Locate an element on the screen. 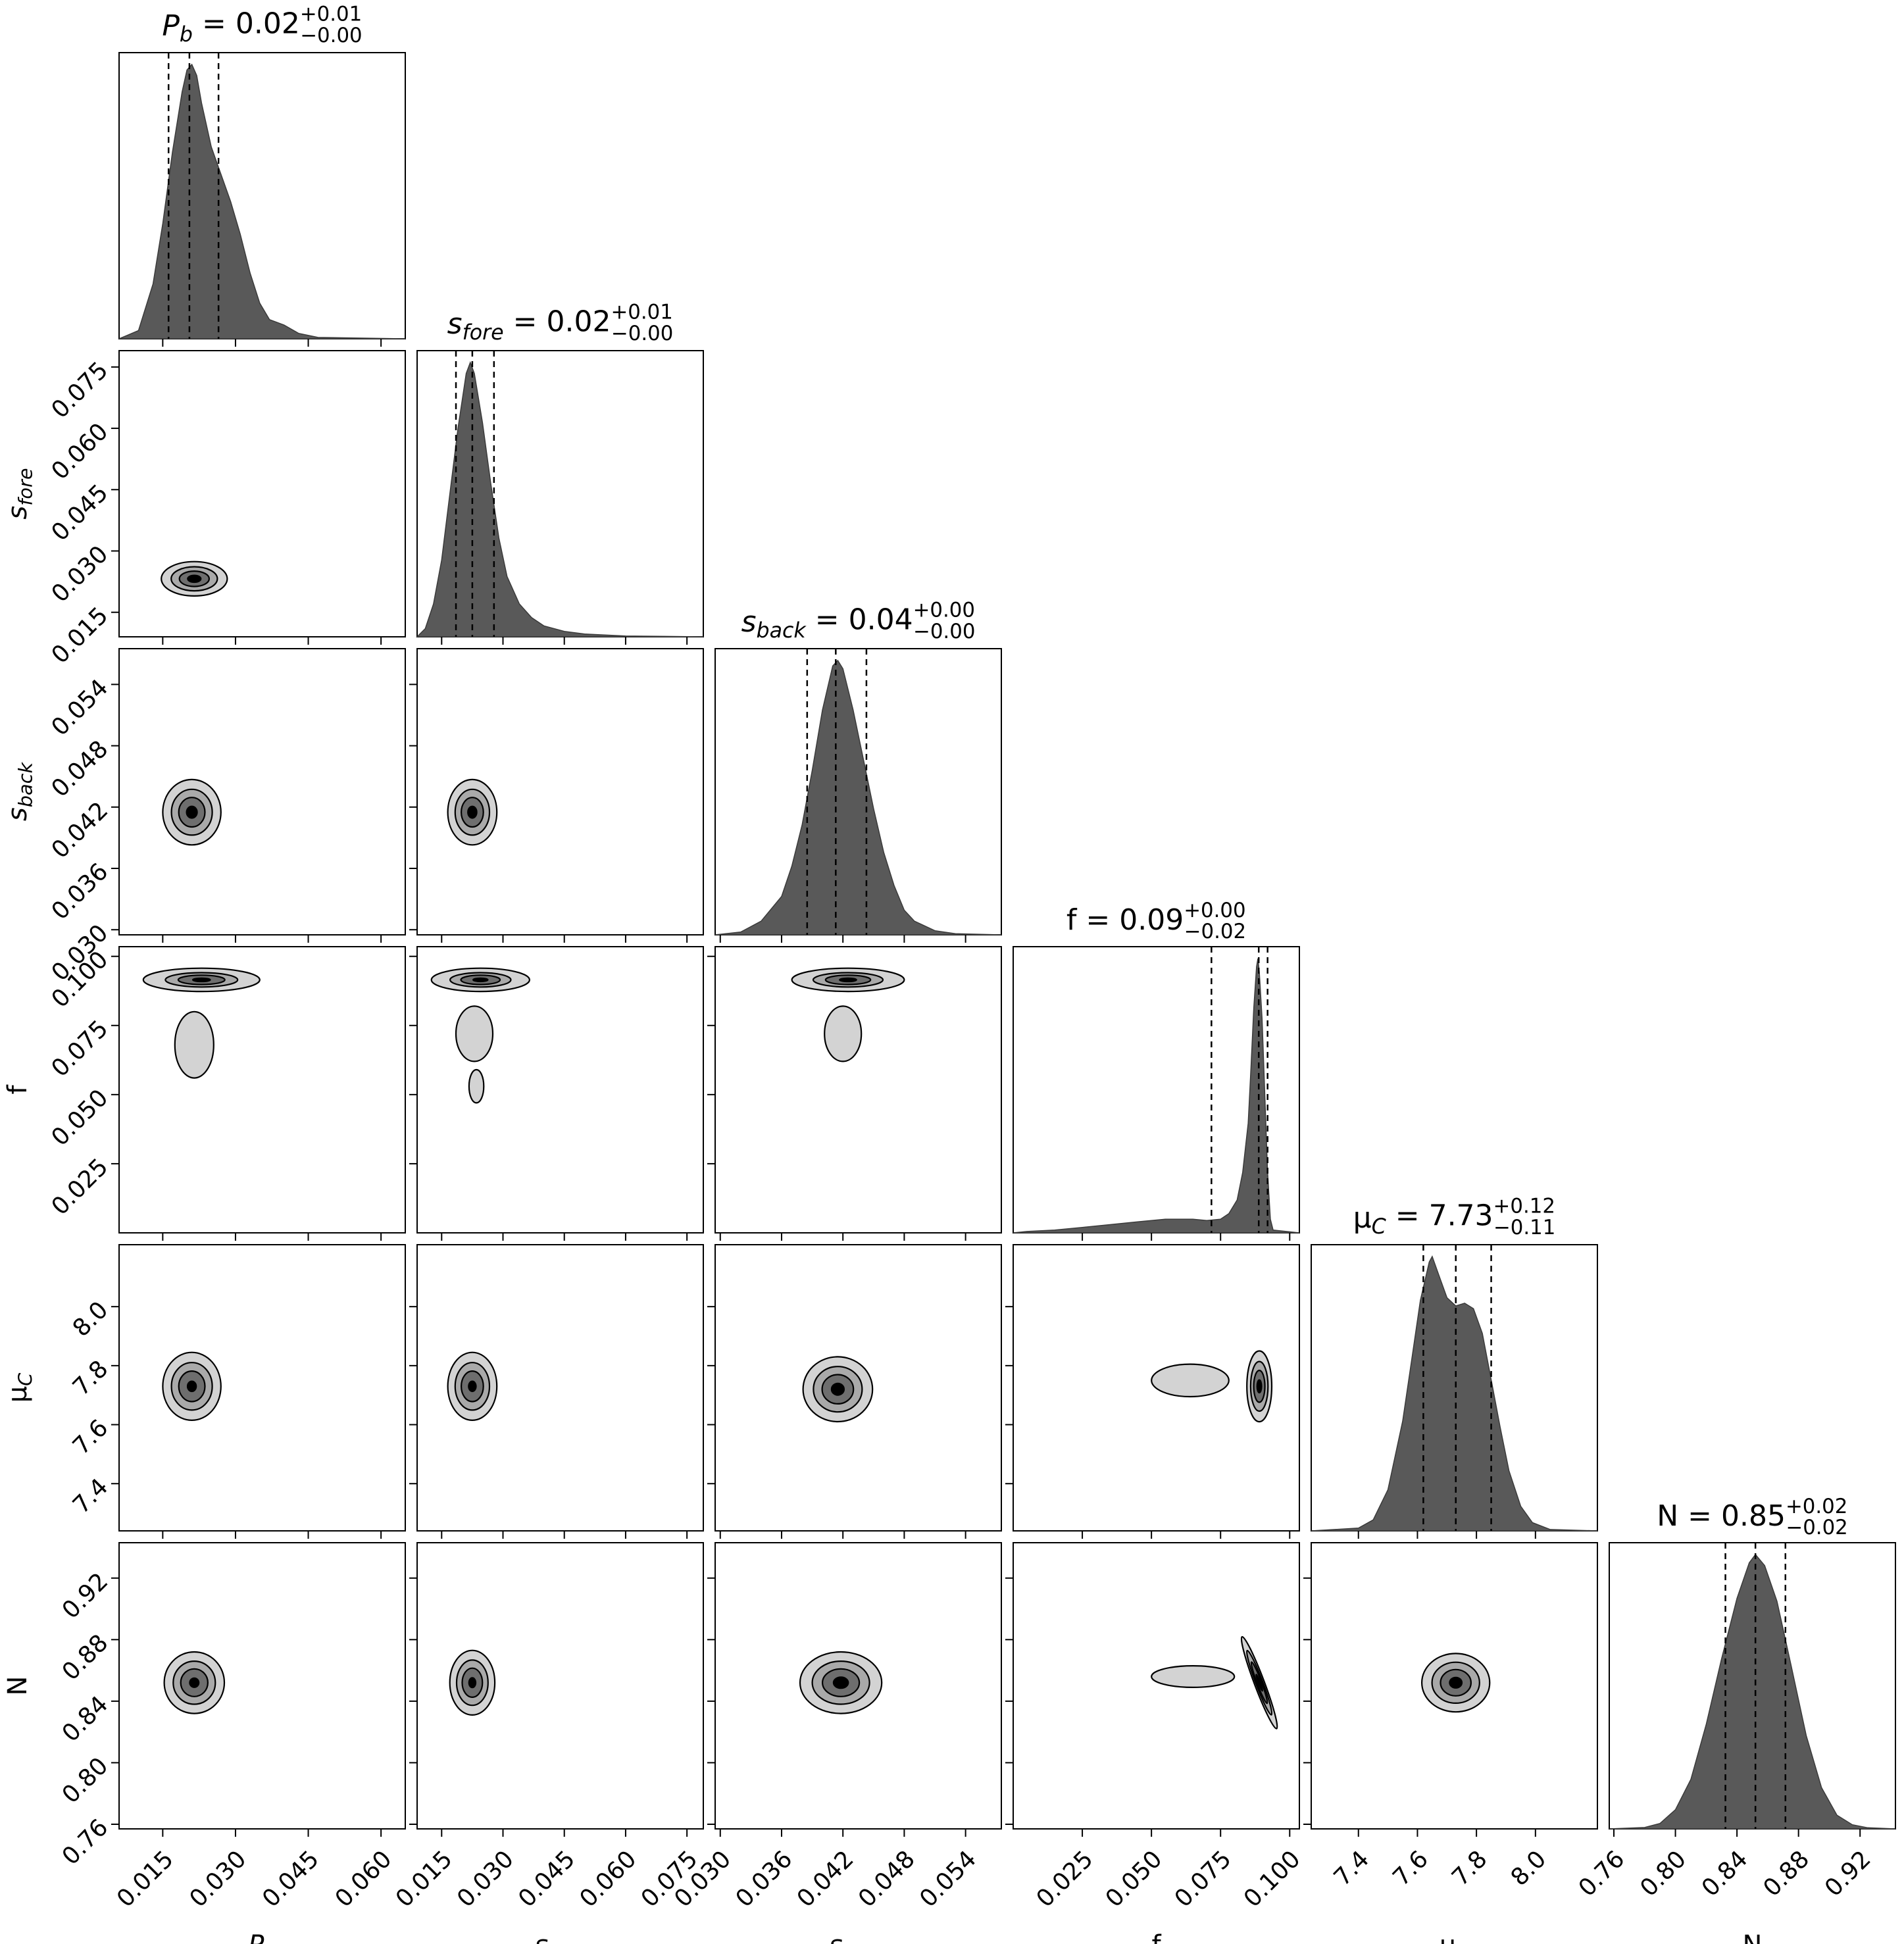 This screenshot has height=1944, width=1904. y-tick-label-muC: 7.6 is located at coordinates (90, 1437).